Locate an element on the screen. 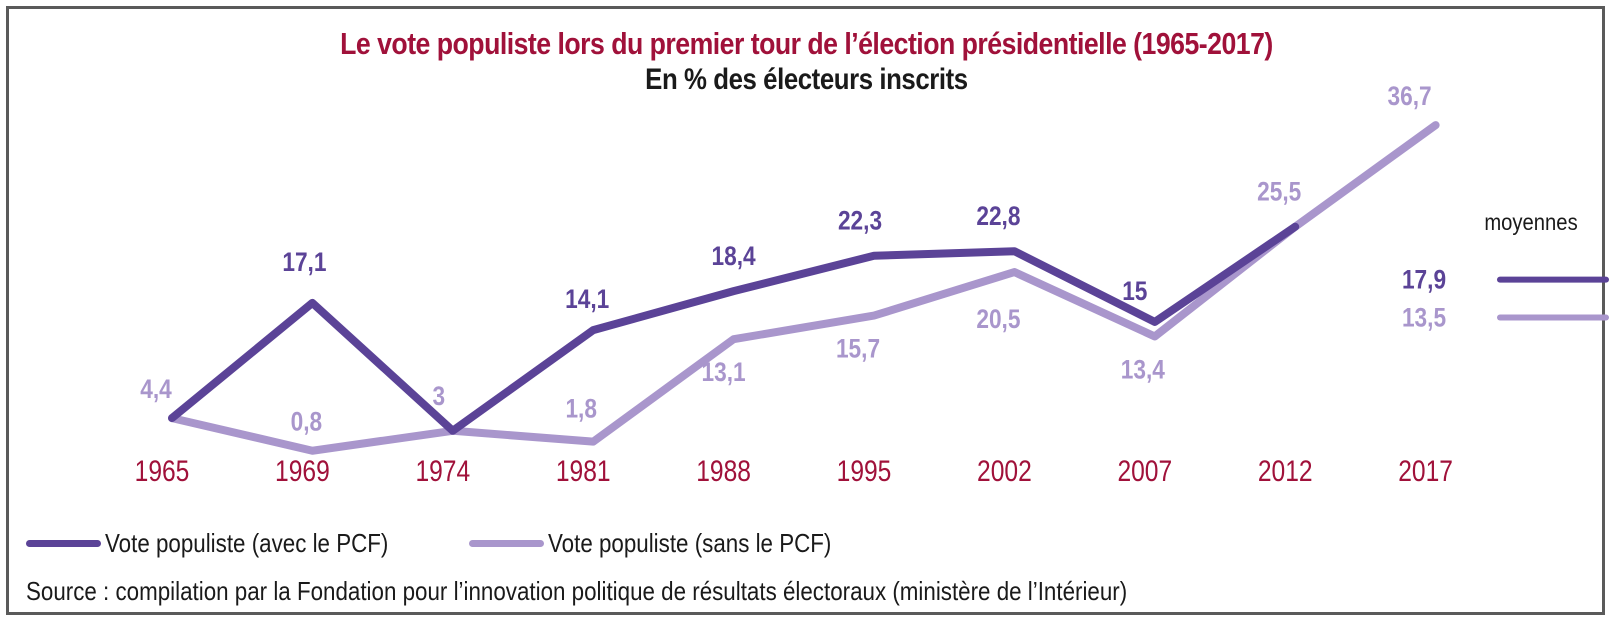  data-label: 13,1 is located at coordinates (724, 372).